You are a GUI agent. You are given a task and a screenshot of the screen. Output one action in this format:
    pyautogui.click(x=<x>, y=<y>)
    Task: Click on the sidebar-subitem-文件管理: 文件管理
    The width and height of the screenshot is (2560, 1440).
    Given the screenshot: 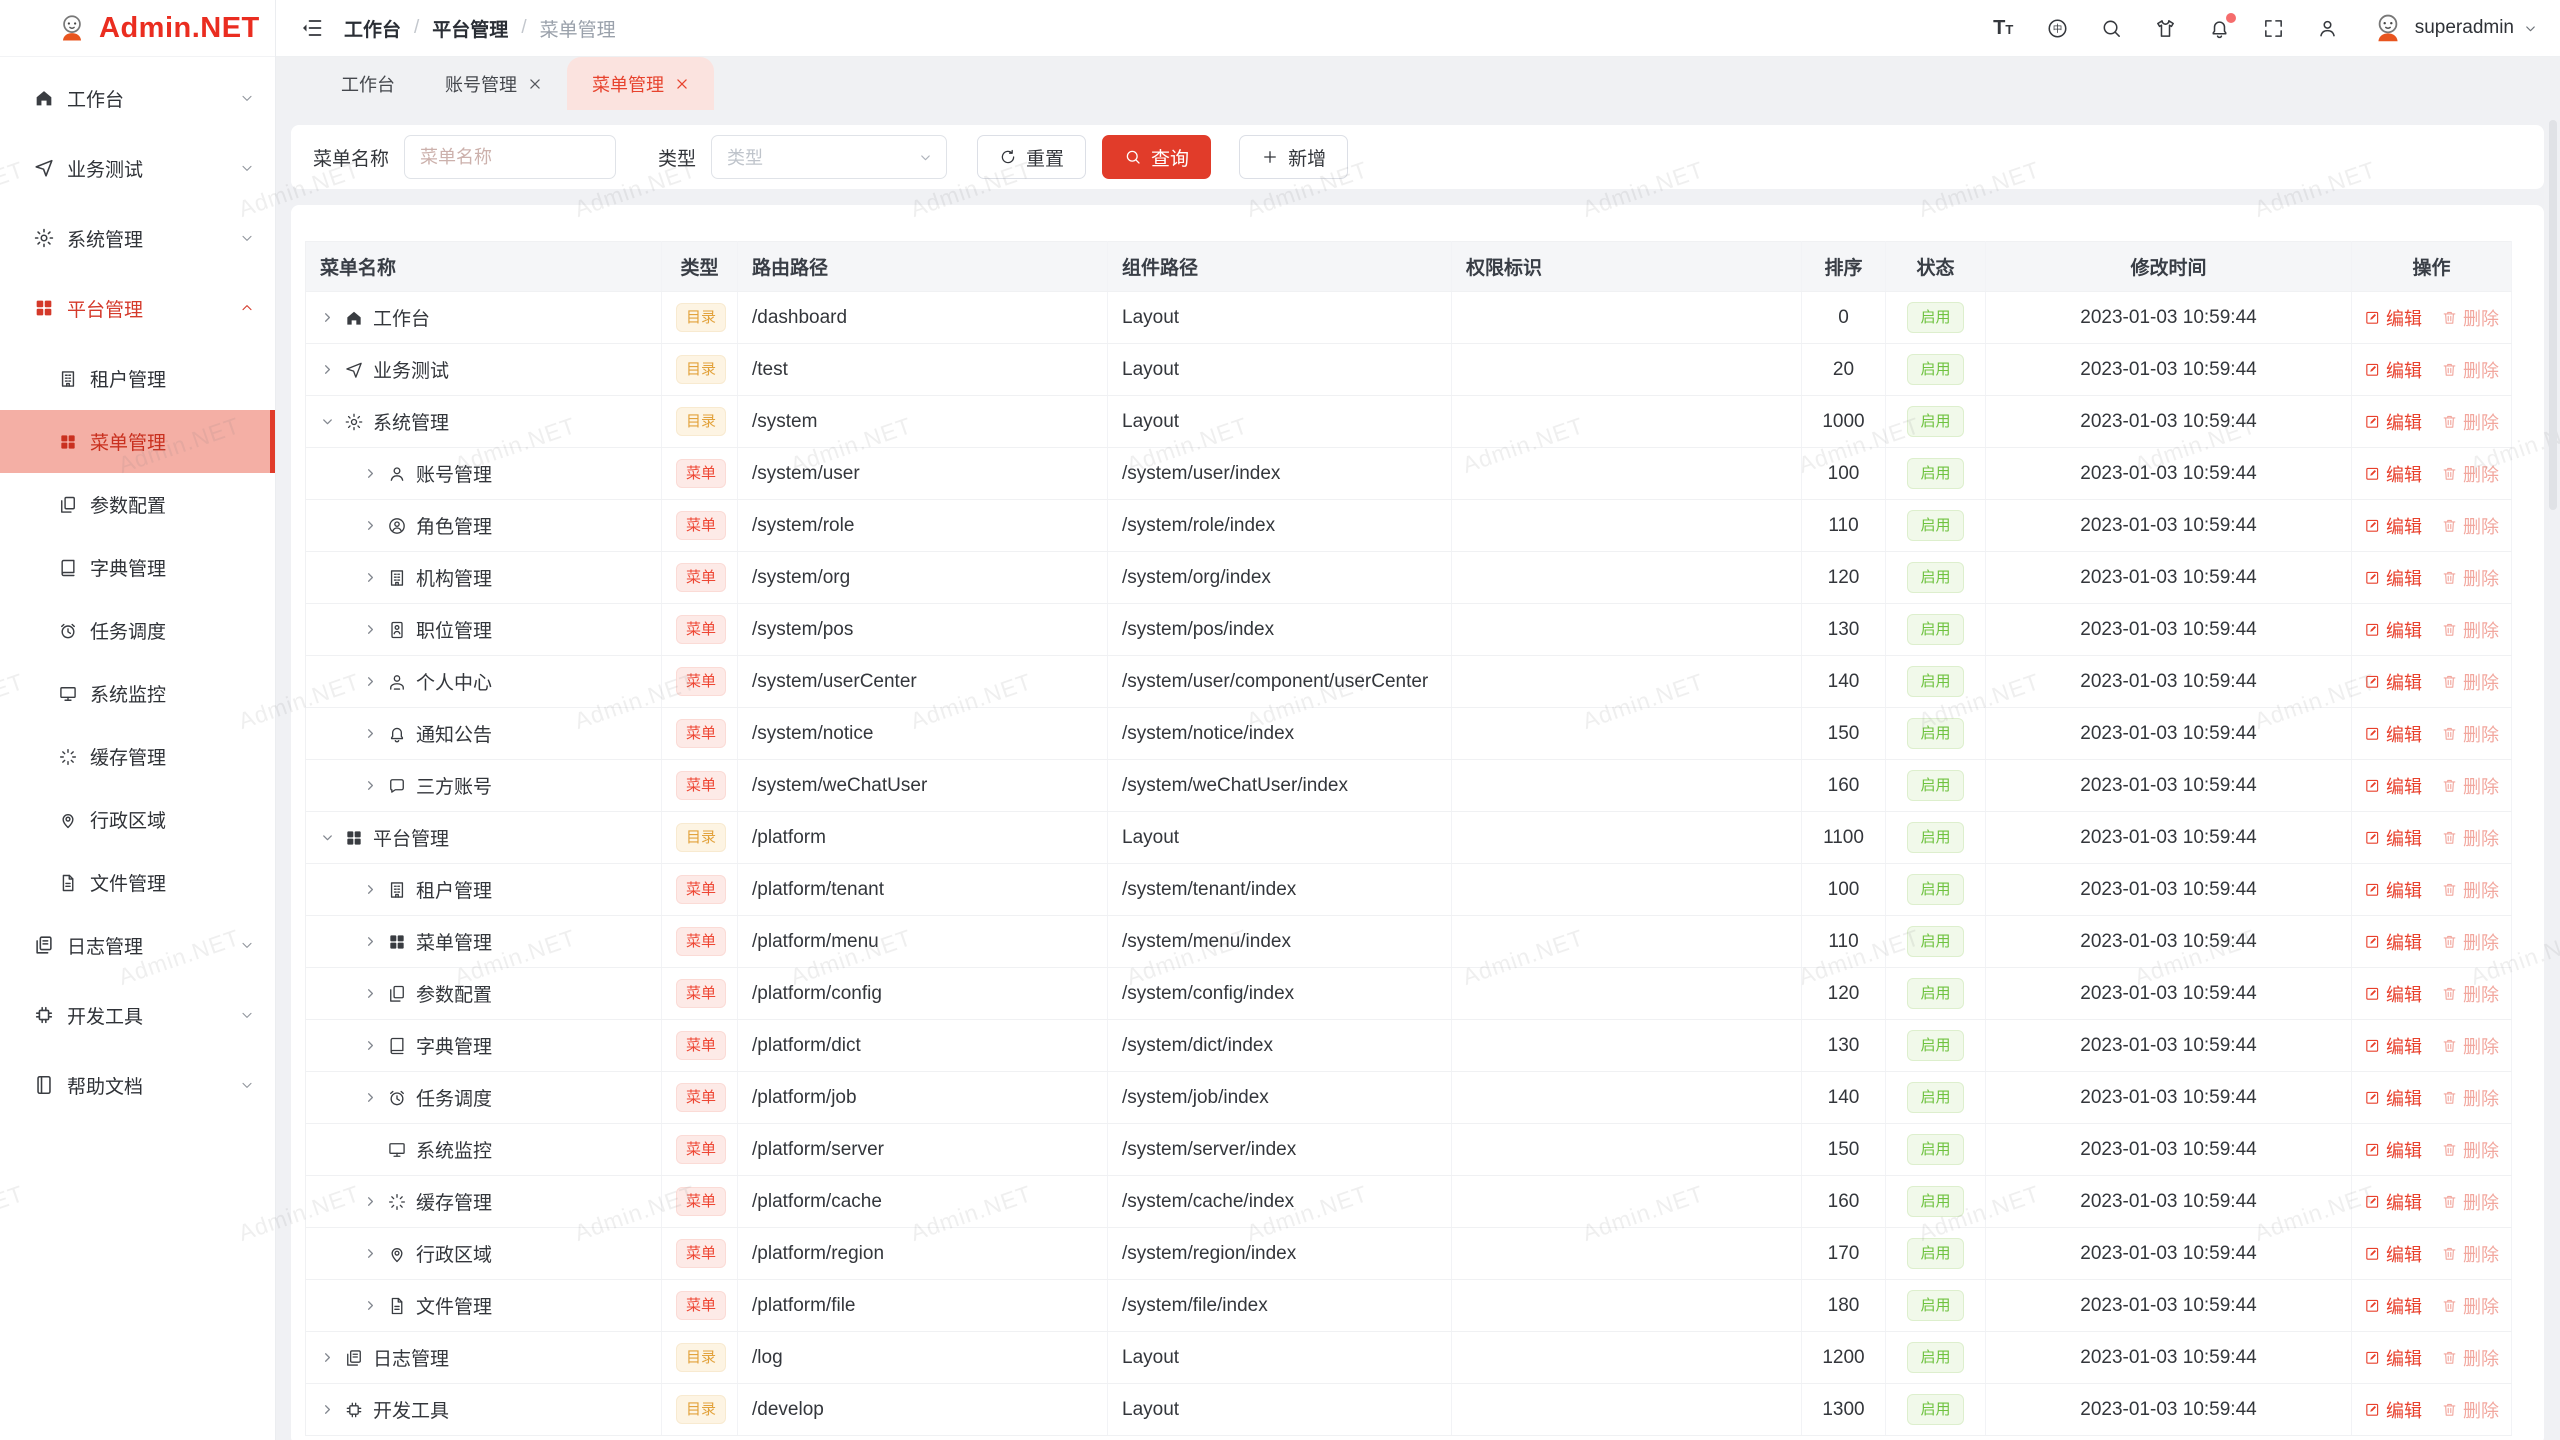 What is the action you would take?
    pyautogui.click(x=137, y=882)
    